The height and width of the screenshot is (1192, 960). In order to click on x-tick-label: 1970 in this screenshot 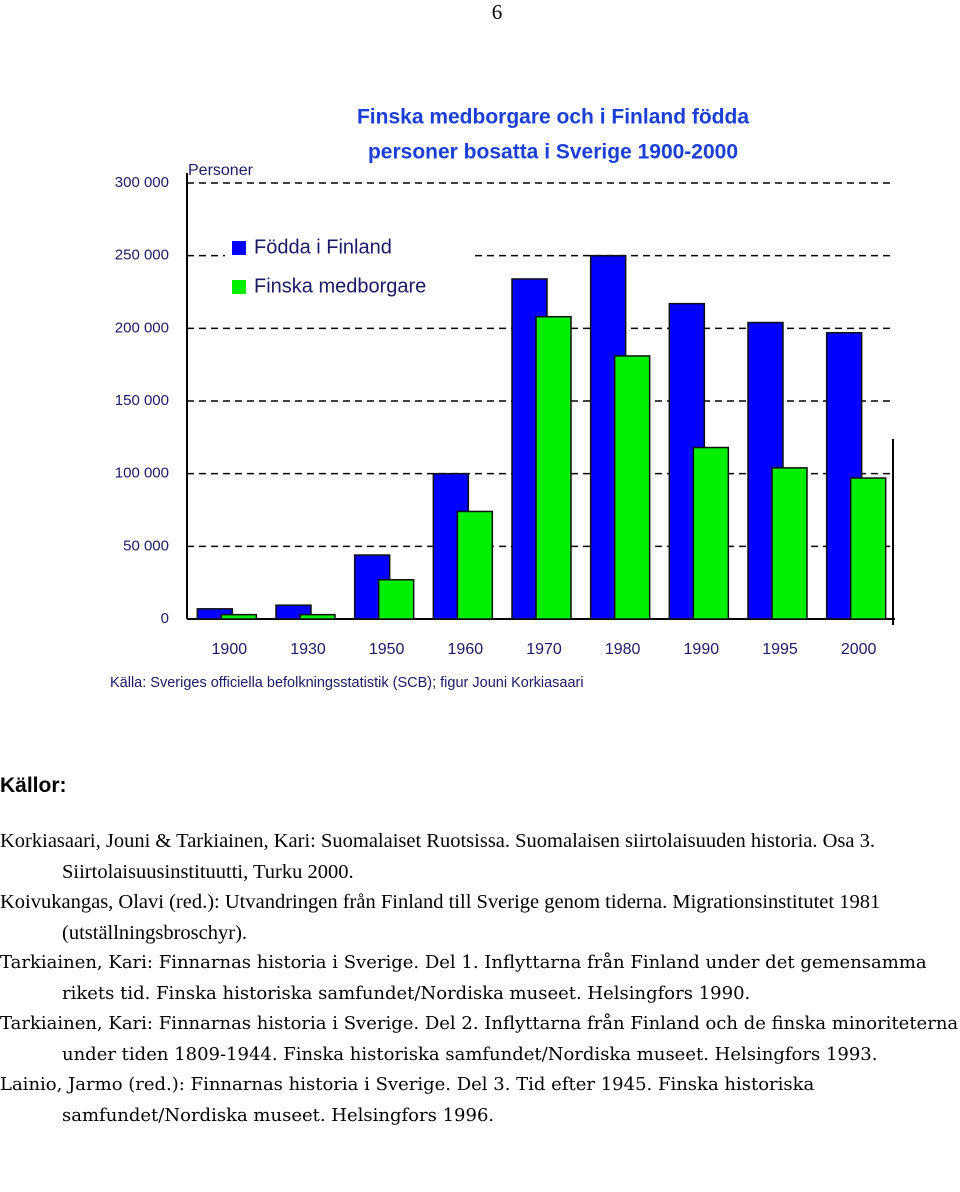, I will do `click(544, 649)`.